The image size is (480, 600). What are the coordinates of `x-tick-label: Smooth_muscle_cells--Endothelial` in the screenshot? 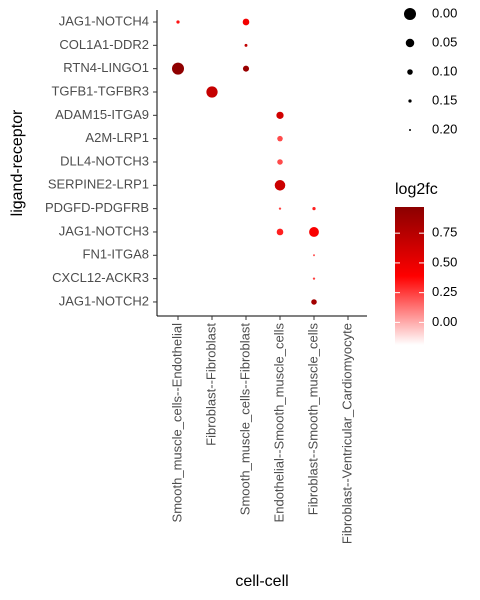 It's located at (176, 423).